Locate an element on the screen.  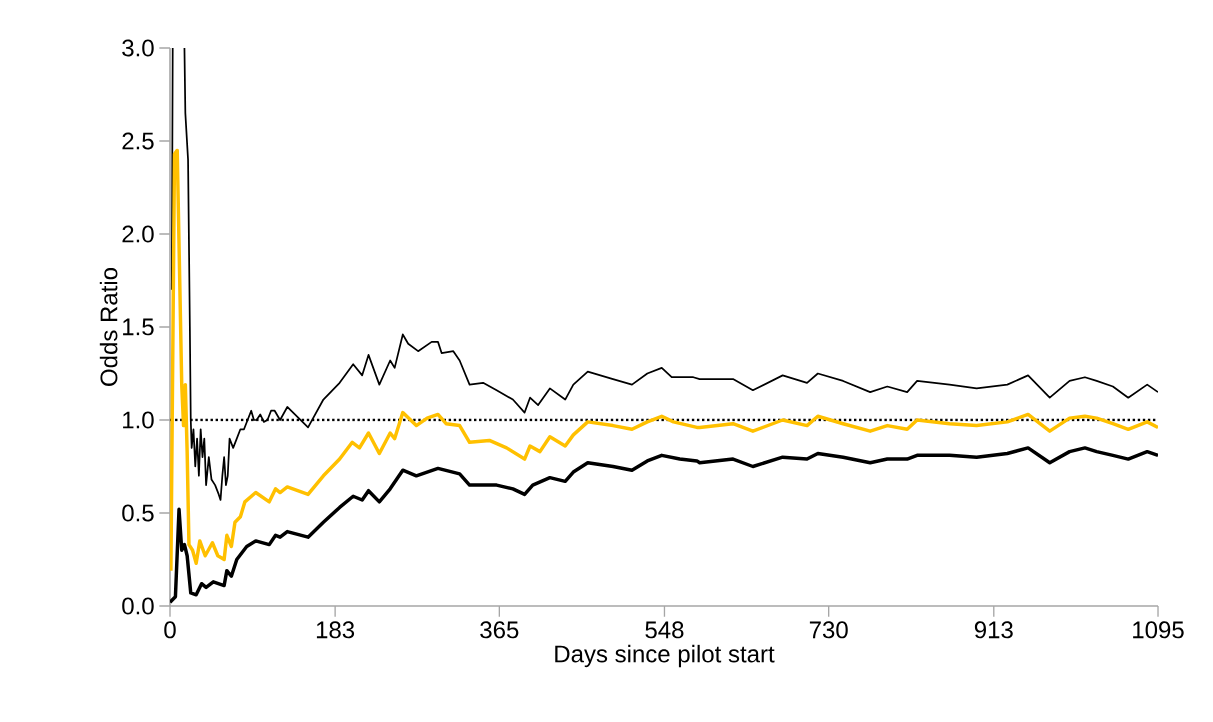
x-tick-label: 1095 is located at coordinates (1158, 630).